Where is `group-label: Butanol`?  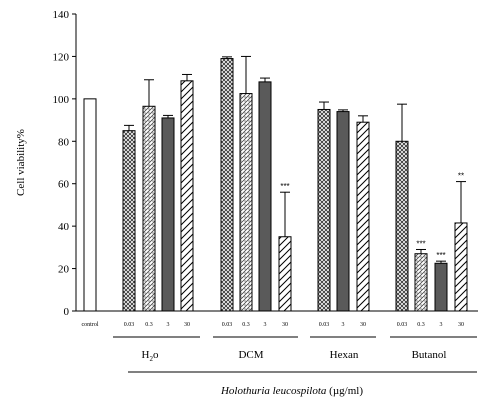
group-label: Butanol is located at coordinates (429, 355).